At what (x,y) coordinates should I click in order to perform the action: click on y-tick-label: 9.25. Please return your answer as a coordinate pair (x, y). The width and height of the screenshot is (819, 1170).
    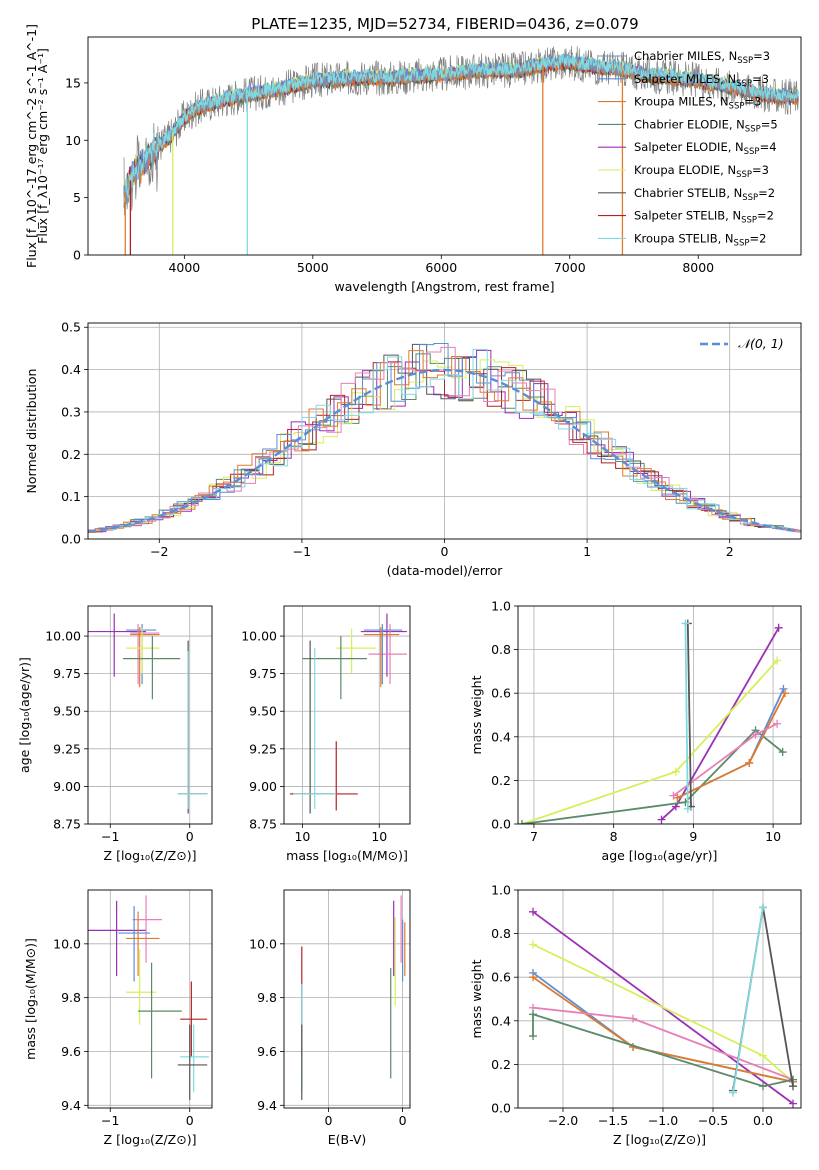
    Looking at the image, I should click on (67, 748).